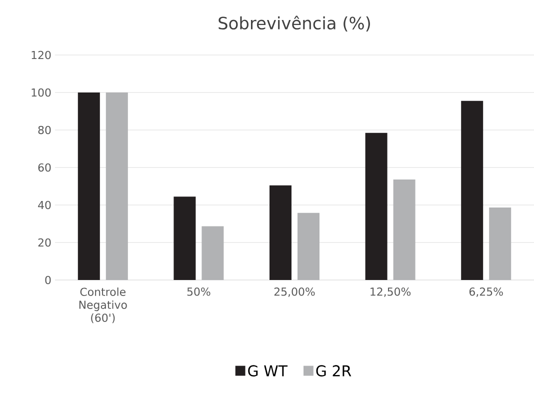 This screenshot has height=407, width=534. Describe the element at coordinates (294, 292) in the screenshot. I see `x-tick-label: 25,00%` at that location.